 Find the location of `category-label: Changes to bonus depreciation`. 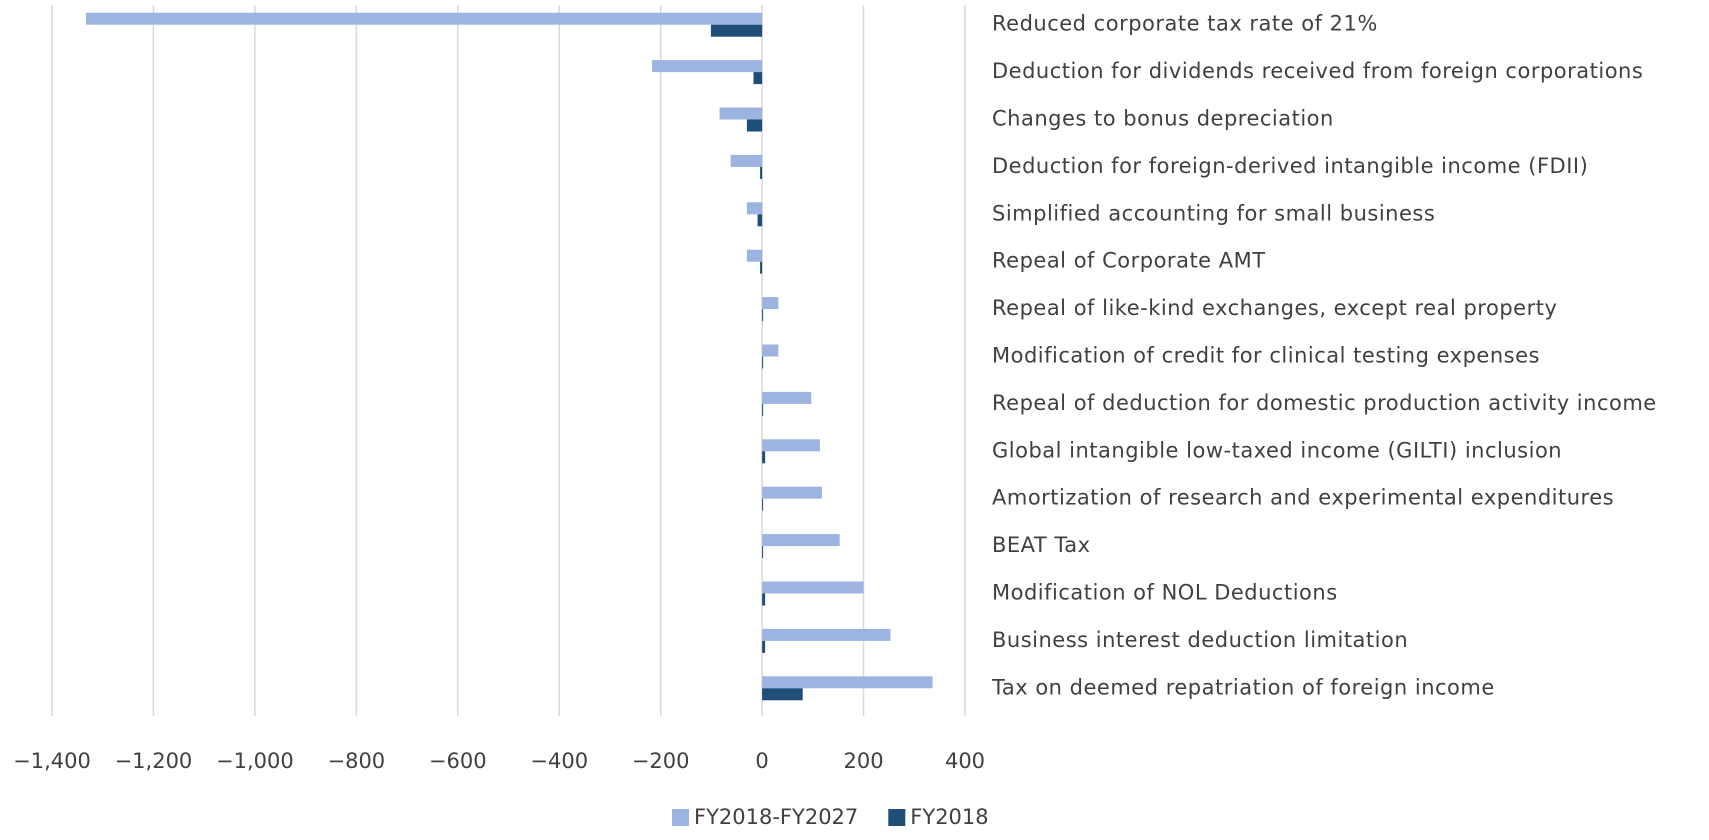

category-label: Changes to bonus depreciation is located at coordinates (1163, 119).